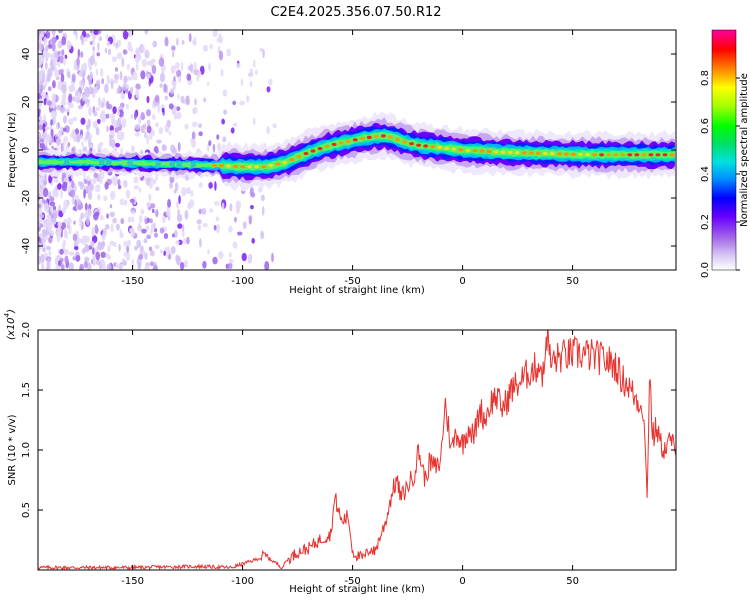 This screenshot has width=750, height=600. I want to click on snr-scale-base: (x10, so click(11, 328).